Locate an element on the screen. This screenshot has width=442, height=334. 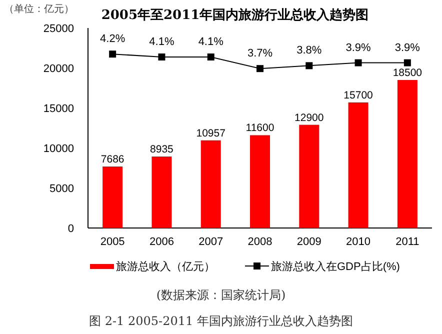
x-tick-label: 2011 is located at coordinates (408, 242).